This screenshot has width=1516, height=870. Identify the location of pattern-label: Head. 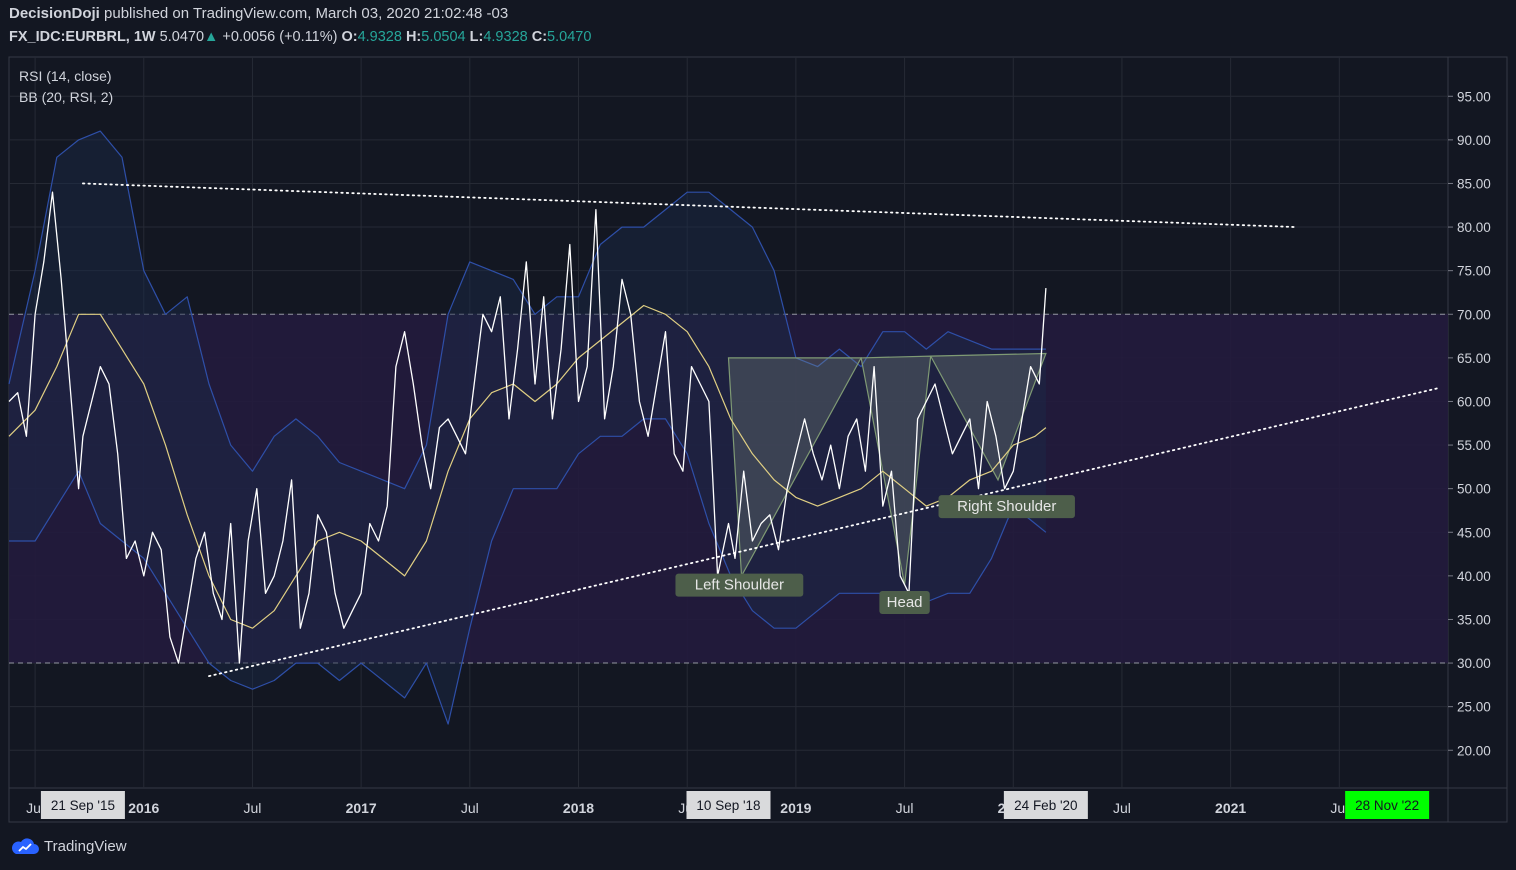
(904, 603).